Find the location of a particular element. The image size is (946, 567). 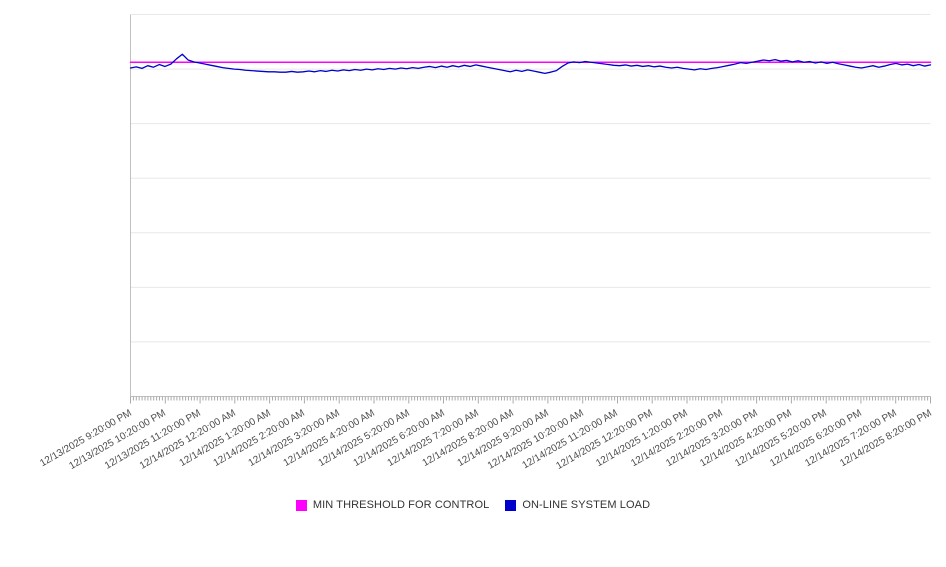

legend-entry: MIN THRESHOLD FOR CONTROL is located at coordinates (392, 505).